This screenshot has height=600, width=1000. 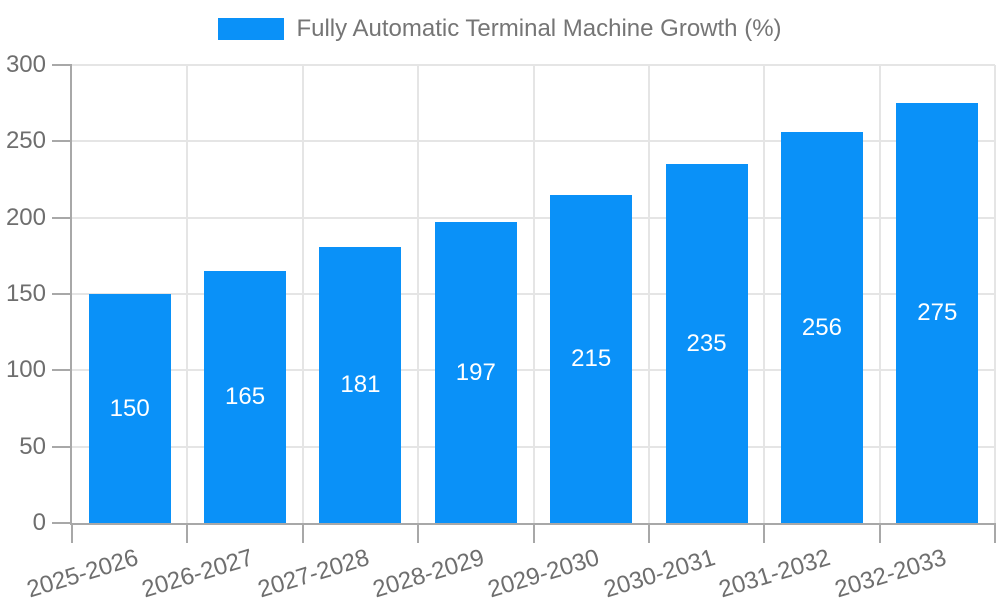 What do you see at coordinates (198, 572) in the screenshot?
I see `x-tick-label: 2026-2027` at bounding box center [198, 572].